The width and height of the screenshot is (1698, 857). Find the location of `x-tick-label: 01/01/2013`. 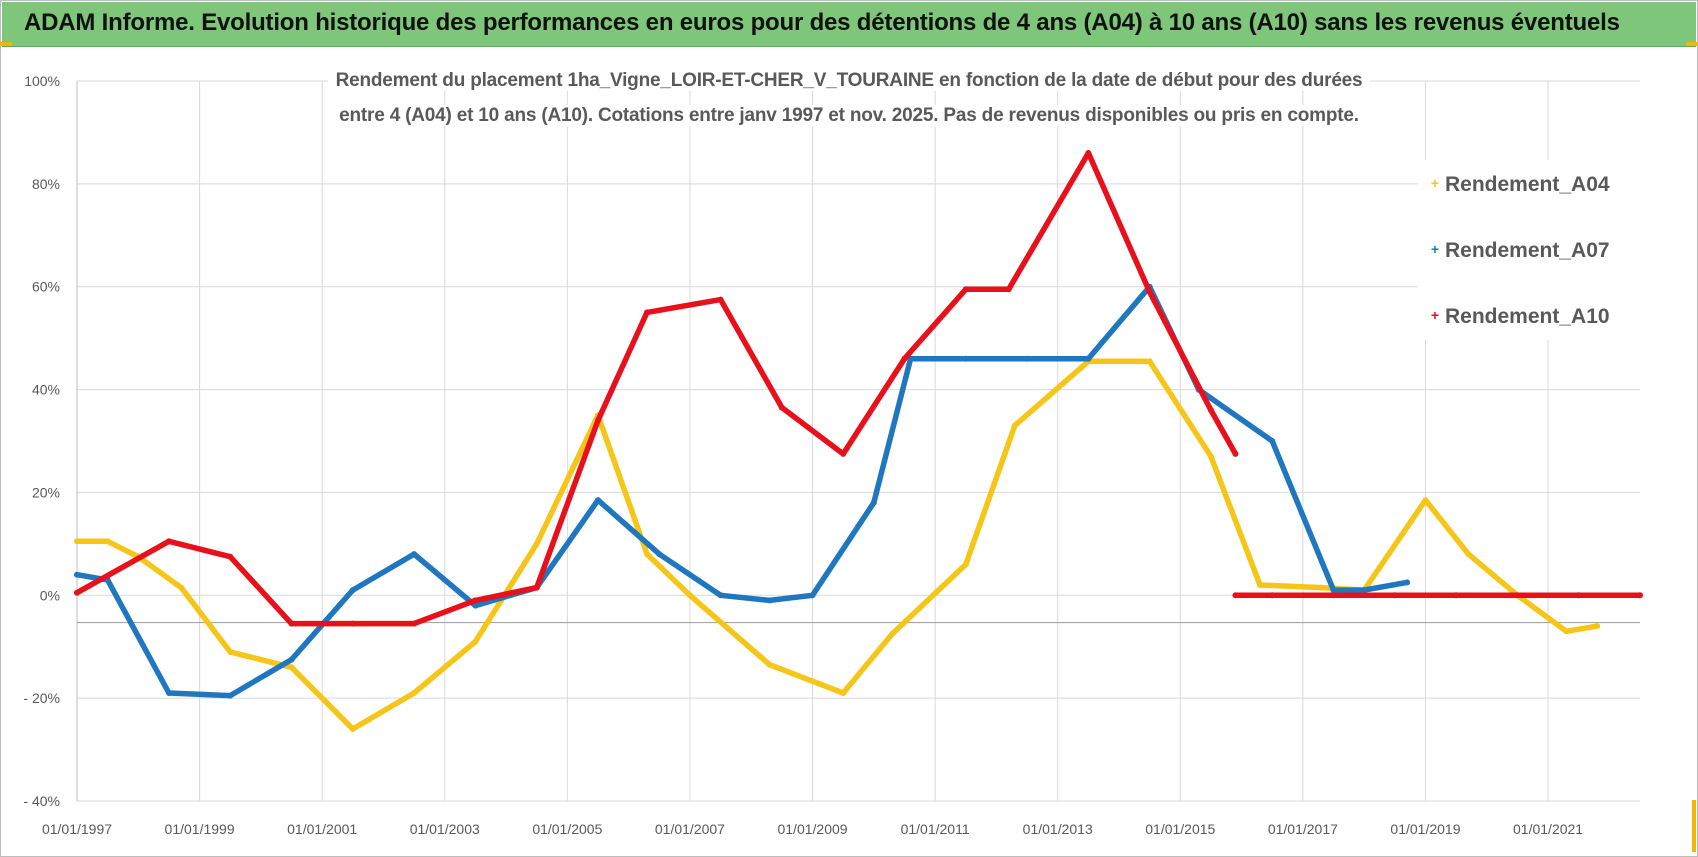

x-tick-label: 01/01/2013 is located at coordinates (1058, 829).